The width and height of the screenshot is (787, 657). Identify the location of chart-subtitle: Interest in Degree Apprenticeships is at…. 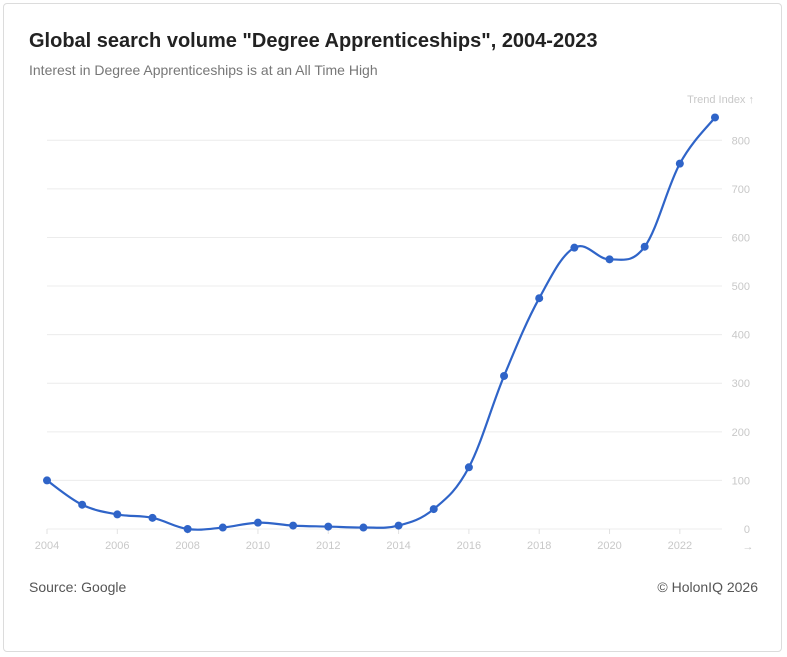
(203, 70).